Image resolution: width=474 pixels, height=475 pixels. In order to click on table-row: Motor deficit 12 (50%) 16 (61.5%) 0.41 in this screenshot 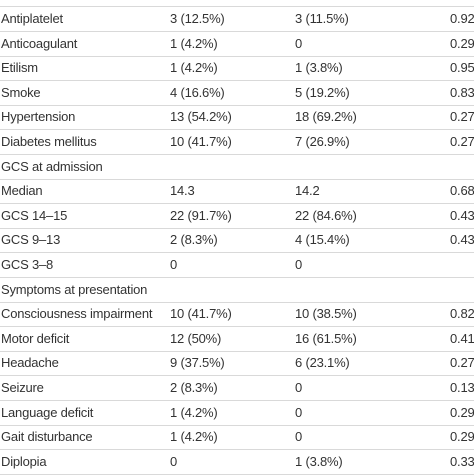, I will do `click(237, 339)`.